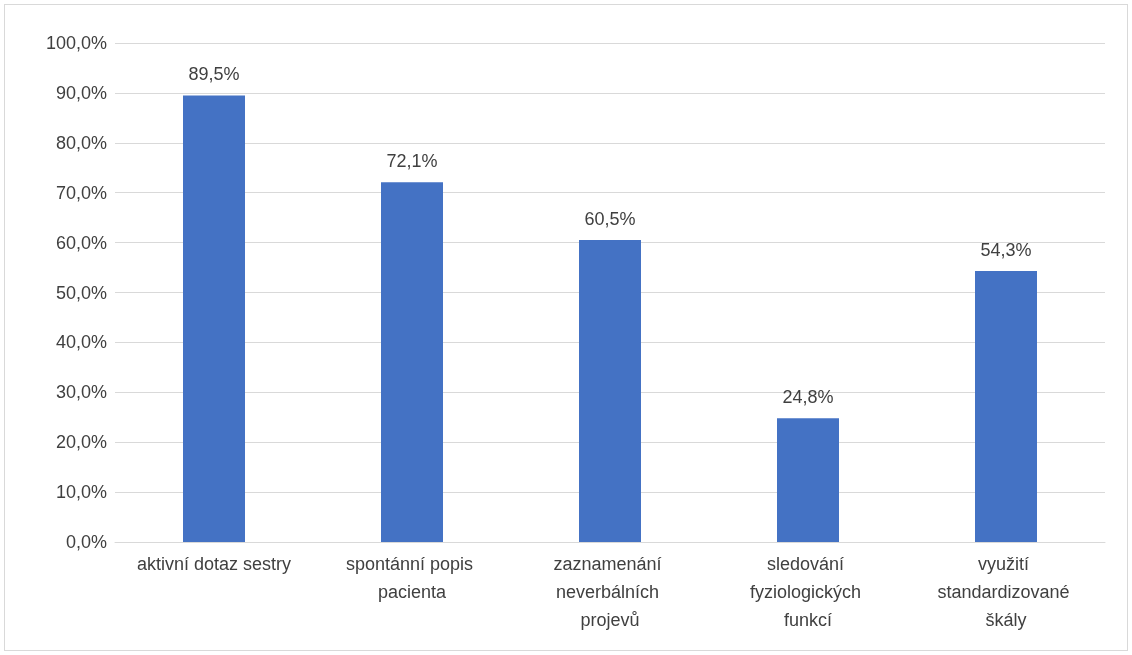 The height and width of the screenshot is (655, 1132). Describe the element at coordinates (412, 161) in the screenshot. I see `data-label: 72,1%` at that location.